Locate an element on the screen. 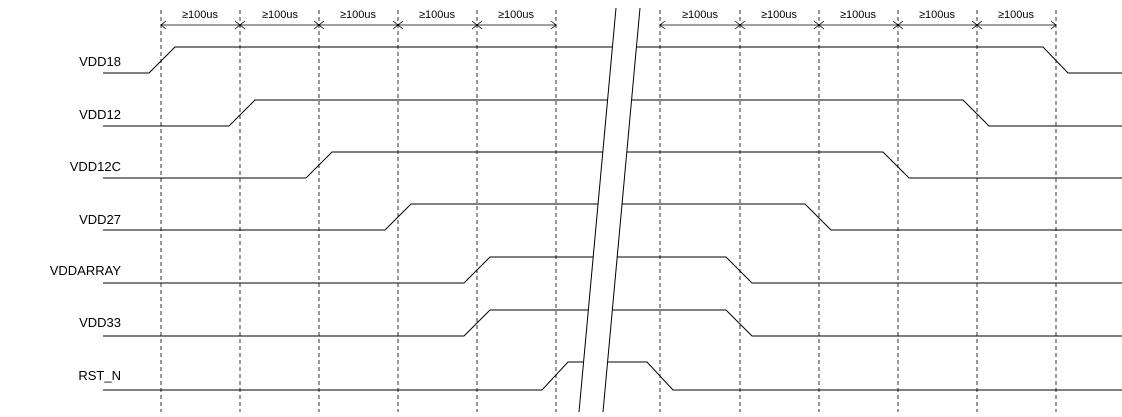 The width and height of the screenshot is (1122, 417). interval-label-left-1: ≥100us is located at coordinates (200, 15).